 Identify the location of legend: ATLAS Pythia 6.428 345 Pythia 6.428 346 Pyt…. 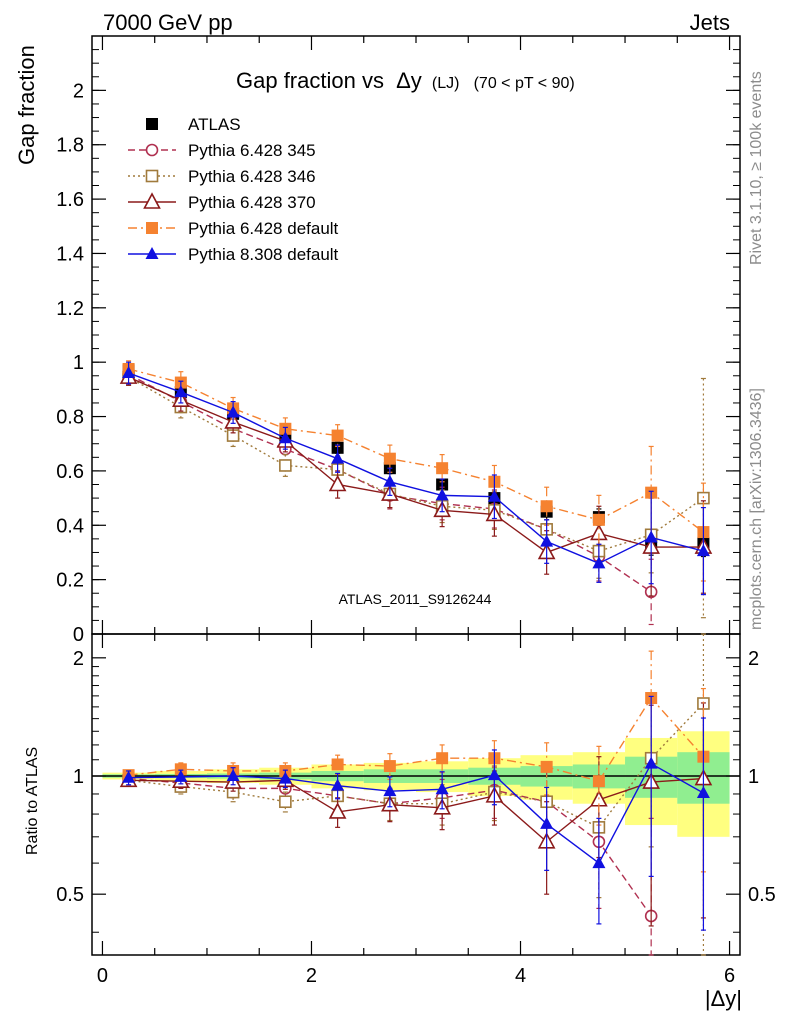
(233, 189).